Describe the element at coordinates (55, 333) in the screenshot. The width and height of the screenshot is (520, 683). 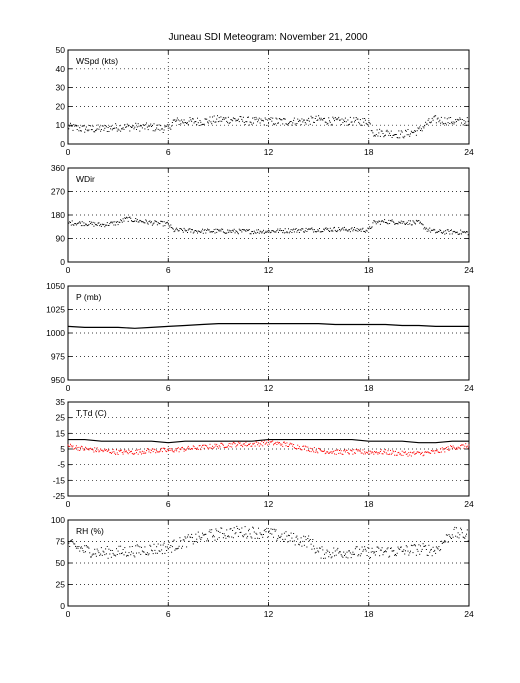
I see `y-tick-label: 1000` at that location.